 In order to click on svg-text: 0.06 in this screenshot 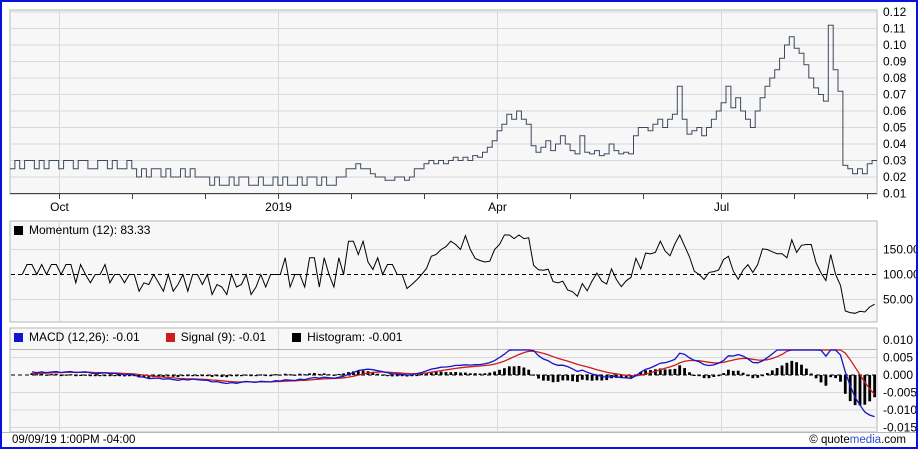, I will do `click(895, 111)`.